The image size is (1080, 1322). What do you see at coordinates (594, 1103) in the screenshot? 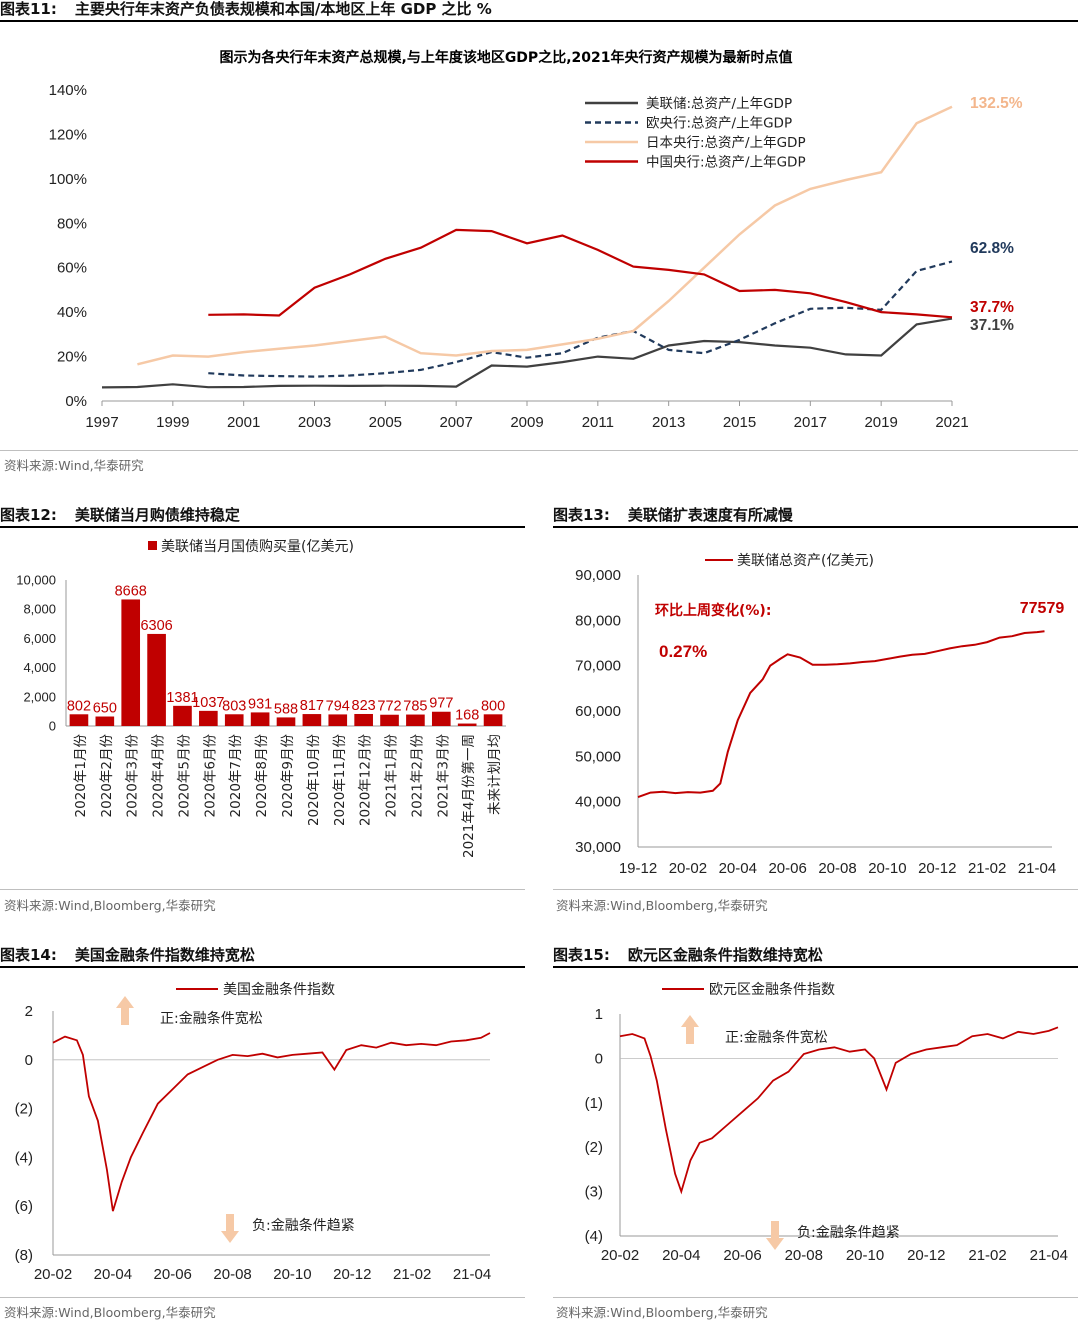
I see `fig15-y-tick: (1)` at bounding box center [594, 1103].